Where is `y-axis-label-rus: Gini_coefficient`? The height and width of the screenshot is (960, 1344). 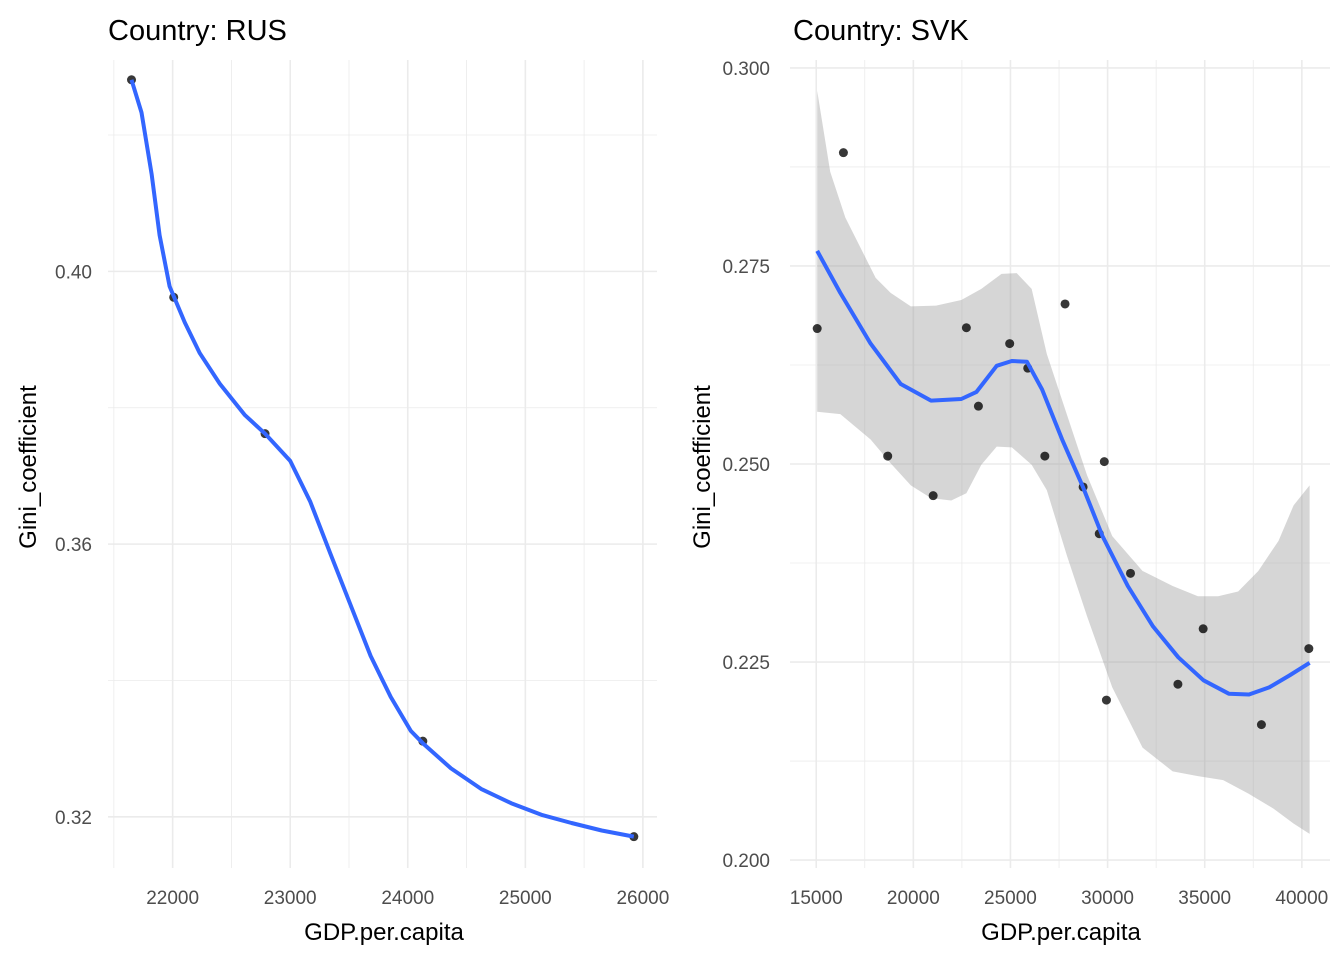
y-axis-label-rus: Gini_coefficient is located at coordinates (28, 467).